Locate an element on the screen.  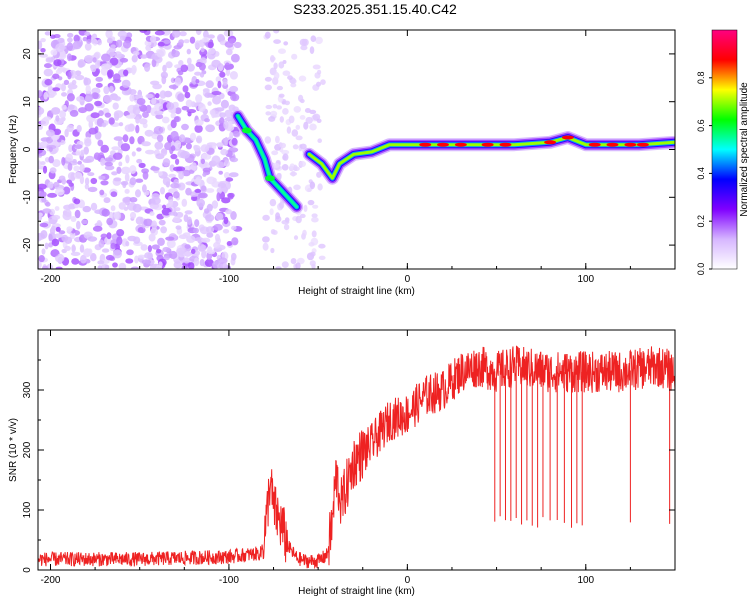
x-tick-label: -200 is located at coordinates (50, 279).